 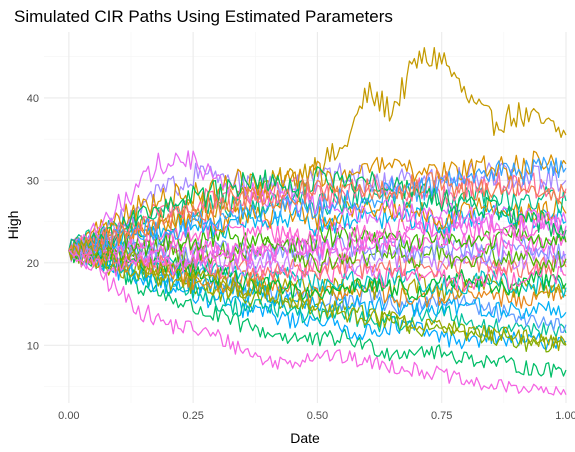 I want to click on y-tick-label: 40, so click(x=33, y=99).